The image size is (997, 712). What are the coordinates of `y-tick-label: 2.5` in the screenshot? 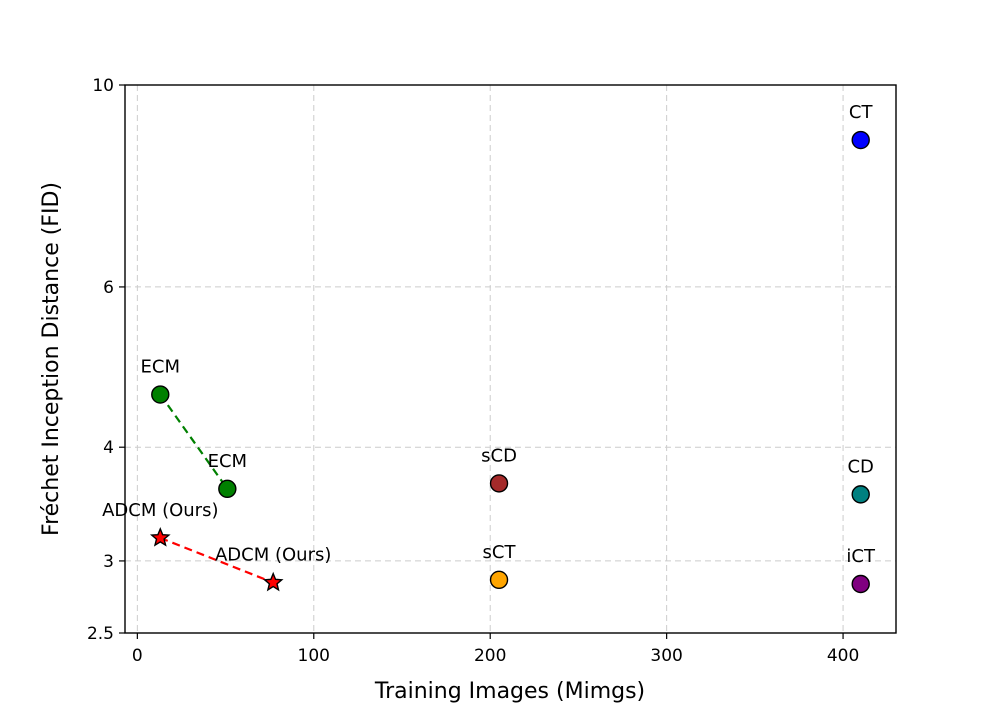 It's located at (100, 634).